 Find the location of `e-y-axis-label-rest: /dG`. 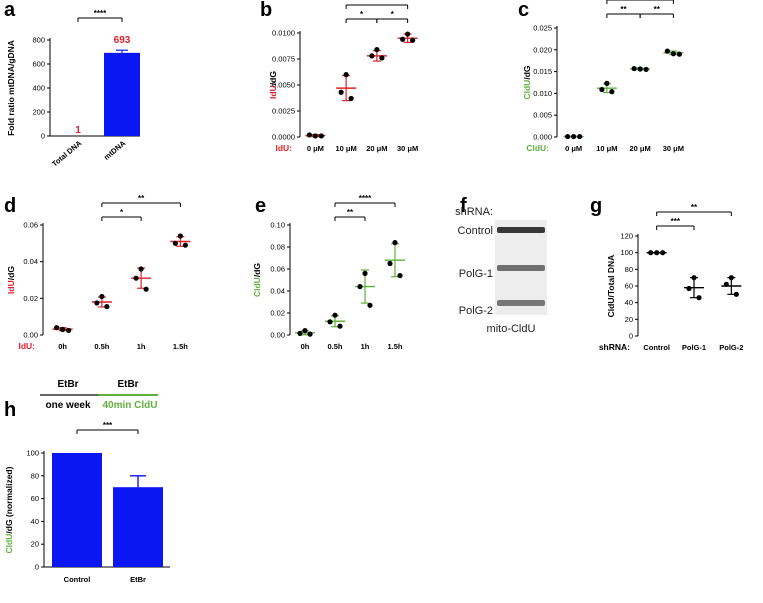

e-y-axis-label-rest: /dG is located at coordinates (257, 270).